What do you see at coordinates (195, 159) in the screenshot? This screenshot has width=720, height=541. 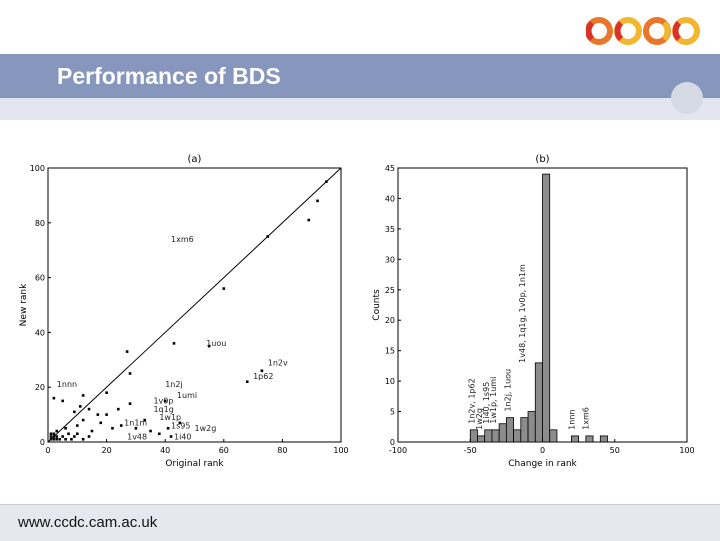 I see `chart-a-title: (a)` at bounding box center [195, 159].